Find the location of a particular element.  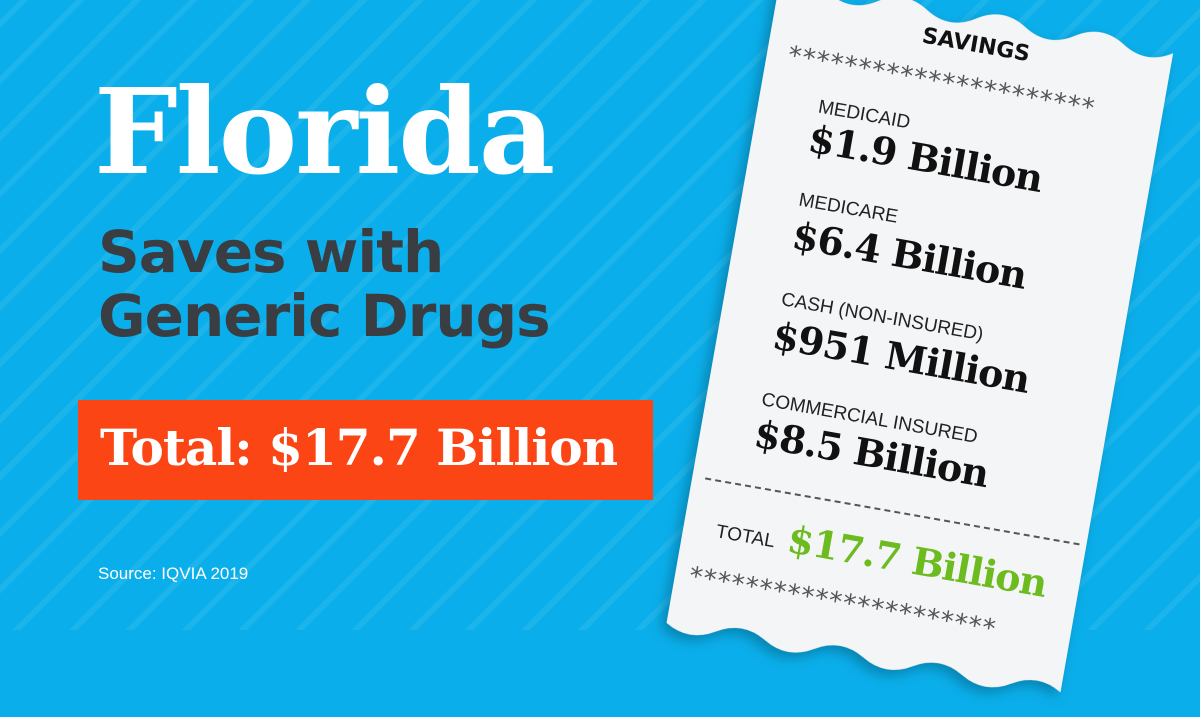

source-note: Source: IQVIA 2019 is located at coordinates (173, 573).